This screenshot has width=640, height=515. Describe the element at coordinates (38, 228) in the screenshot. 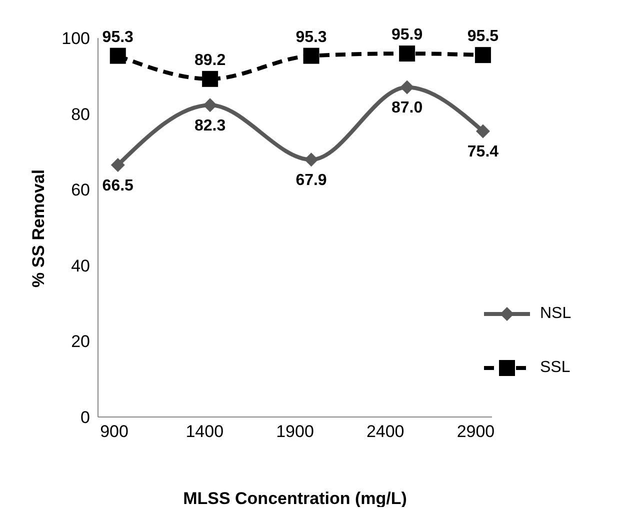

I see `y-axis-title: % SS Removal` at that location.